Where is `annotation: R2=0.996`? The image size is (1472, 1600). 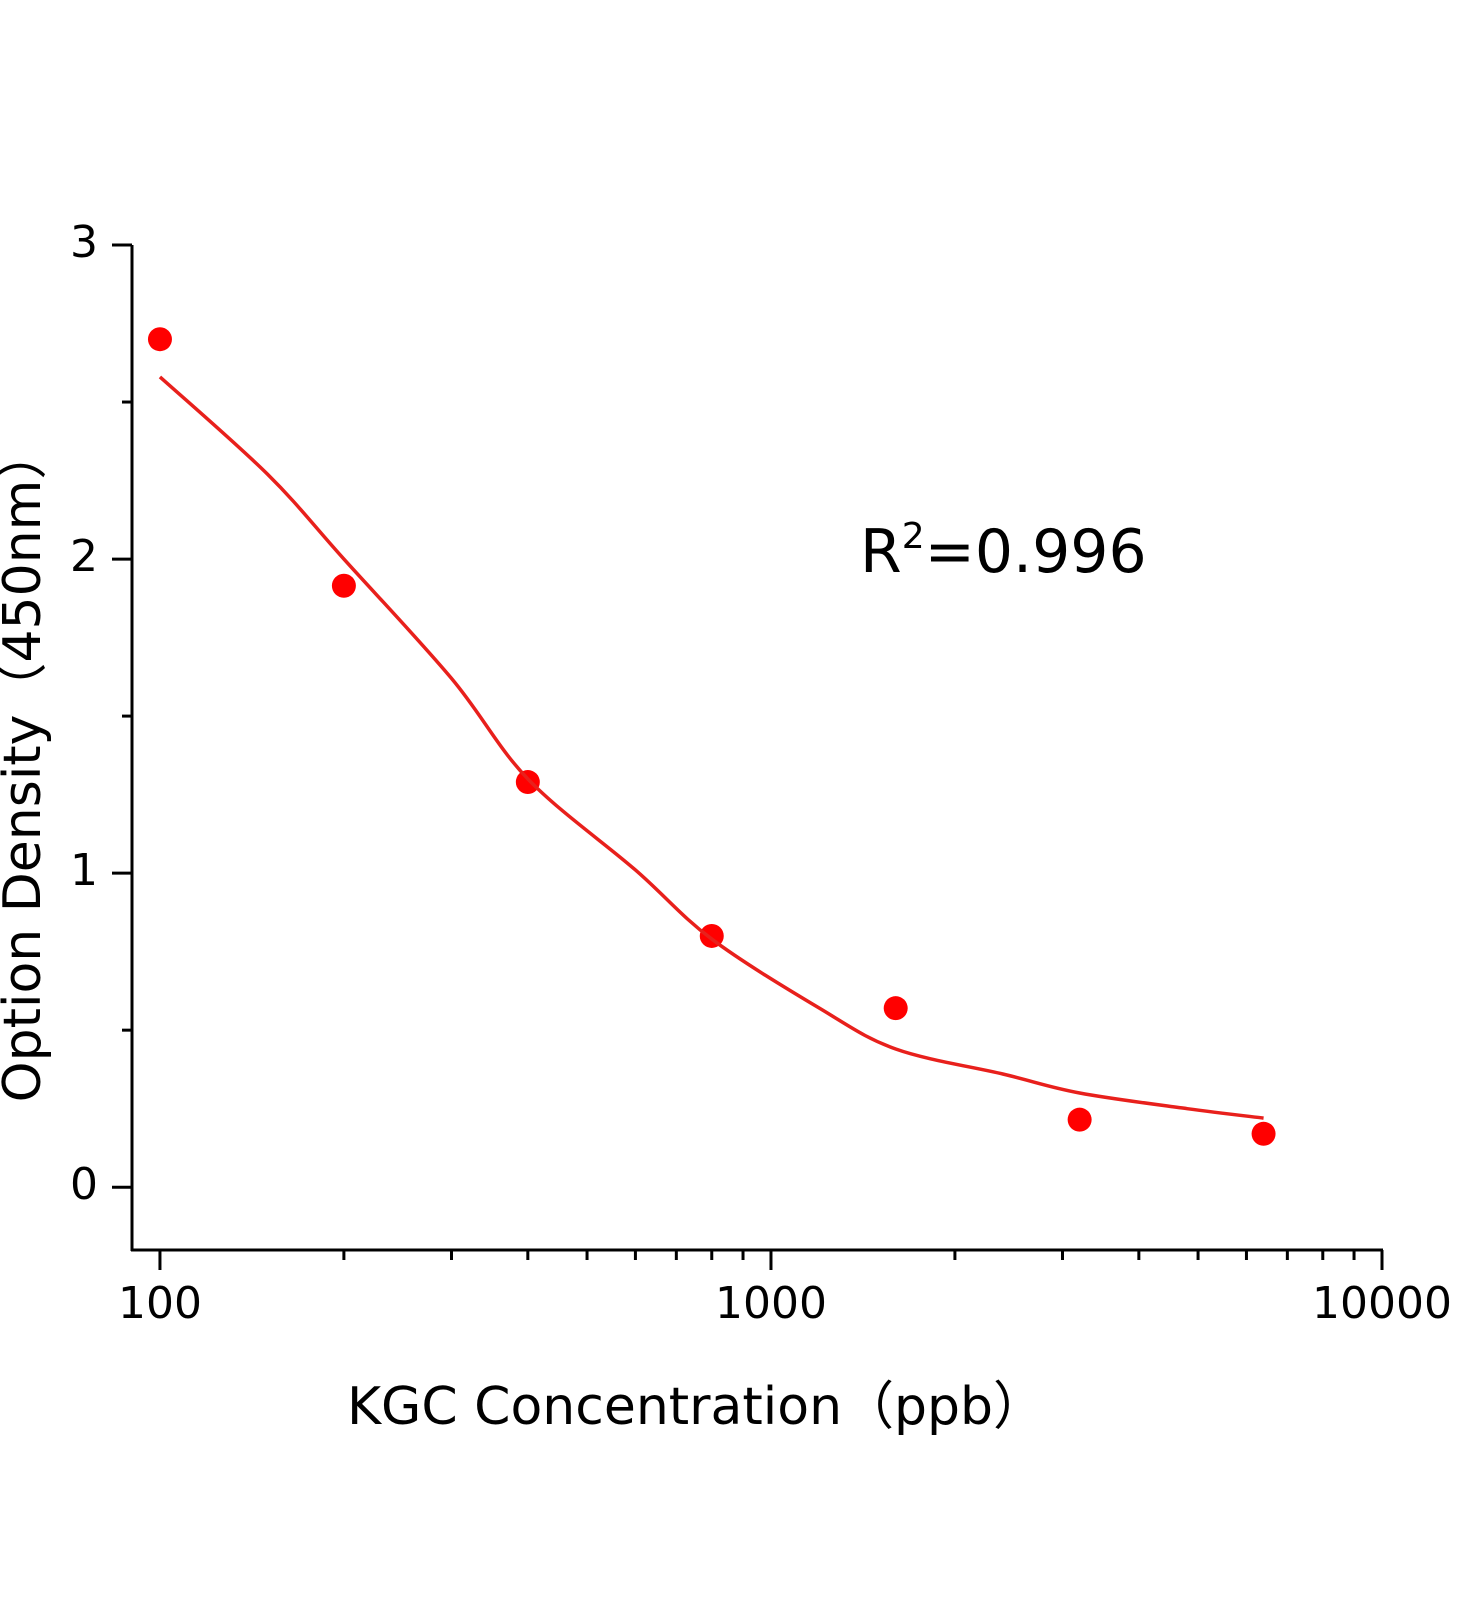 annotation: R2=0.996 is located at coordinates (1003, 551).